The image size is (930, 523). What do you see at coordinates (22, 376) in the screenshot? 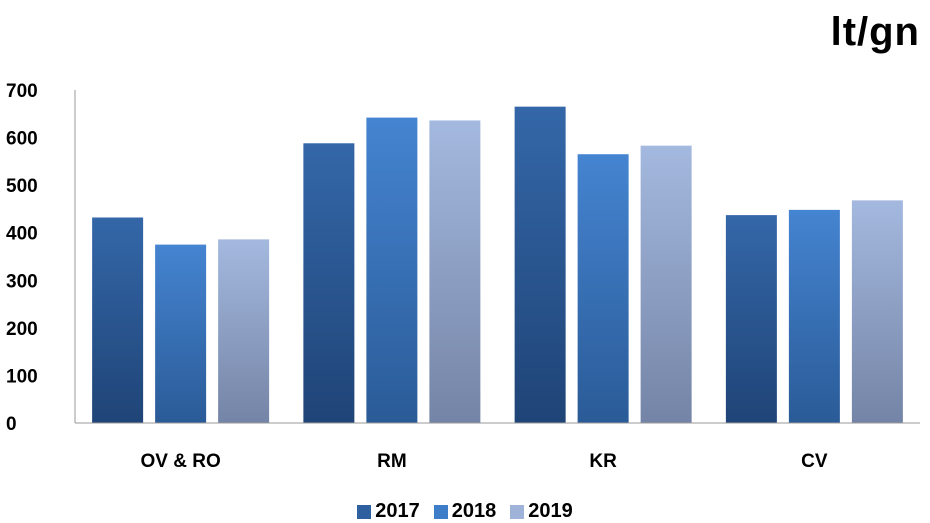
I see `y-tick-label: 100` at bounding box center [22, 376].